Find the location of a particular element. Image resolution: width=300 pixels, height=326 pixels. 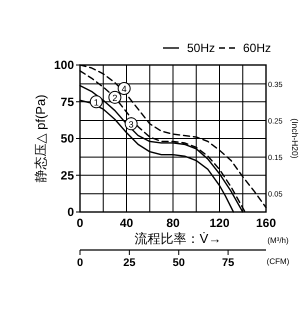

text: (M³/h) is located at coordinates (278, 240).